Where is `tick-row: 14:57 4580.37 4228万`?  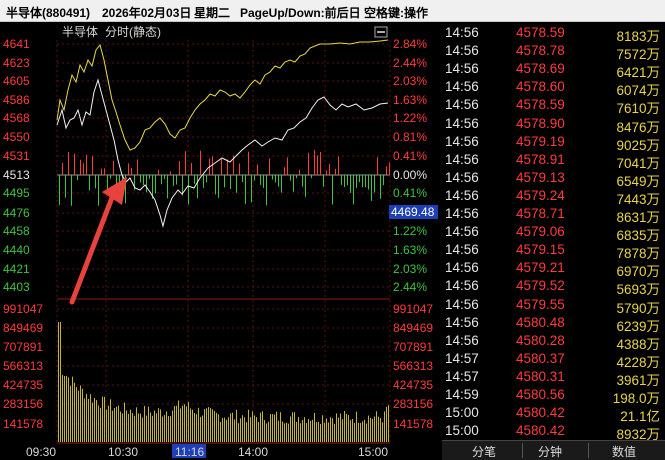
tick-row: 14:57 4580.37 4228万 is located at coordinates (553, 360).